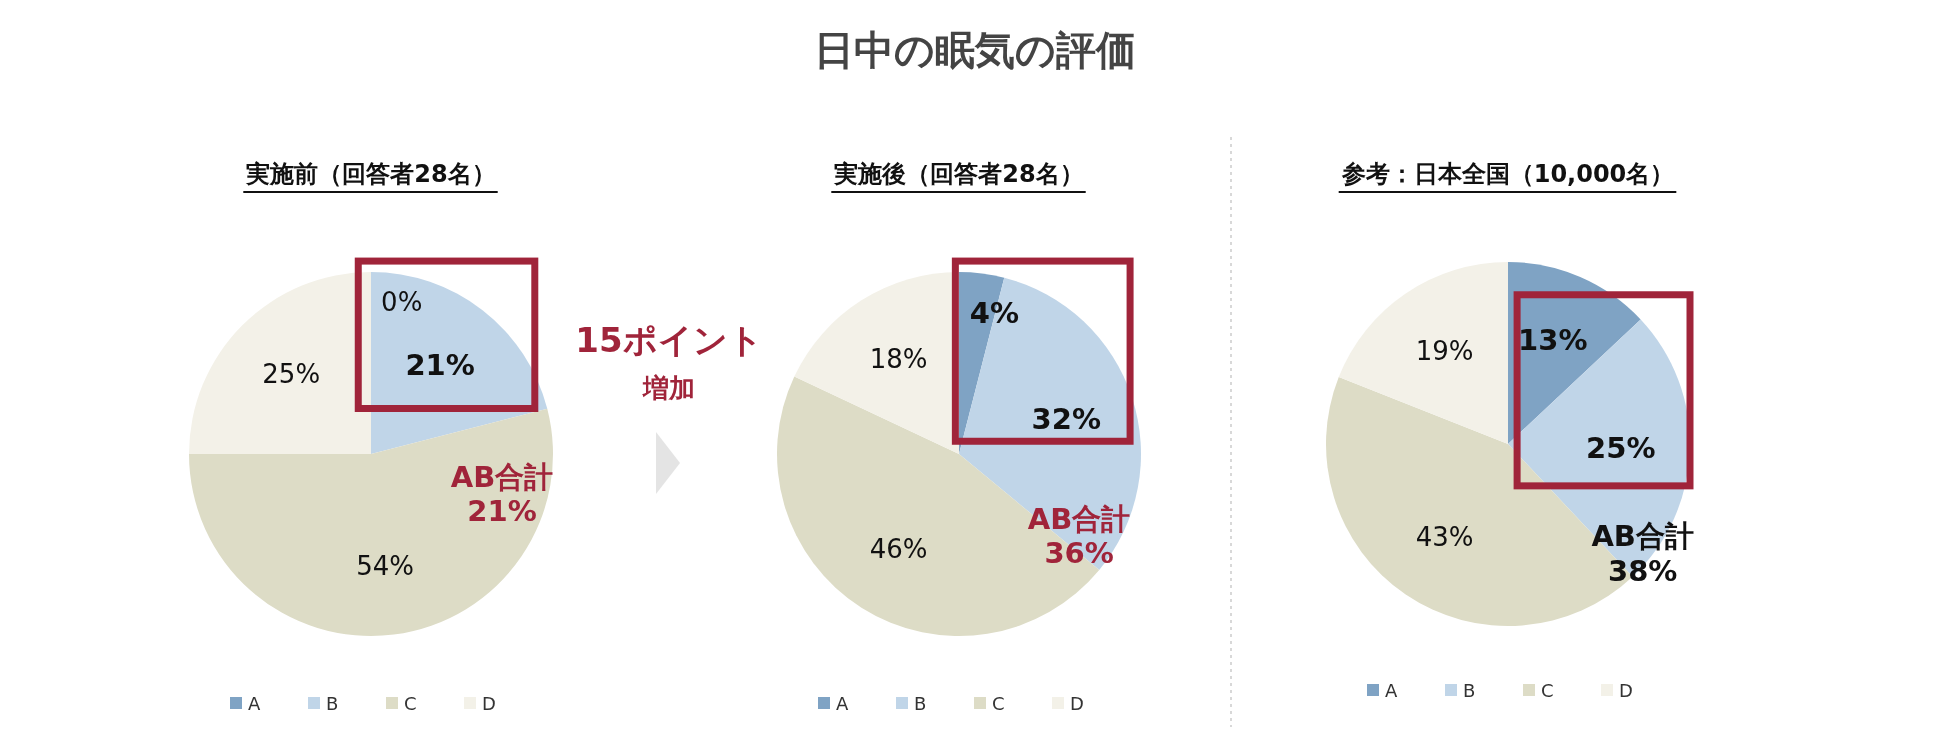 The width and height of the screenshot is (1950, 733). What do you see at coordinates (440, 364) in the screenshot?
I see `data-label: 21%` at bounding box center [440, 364].